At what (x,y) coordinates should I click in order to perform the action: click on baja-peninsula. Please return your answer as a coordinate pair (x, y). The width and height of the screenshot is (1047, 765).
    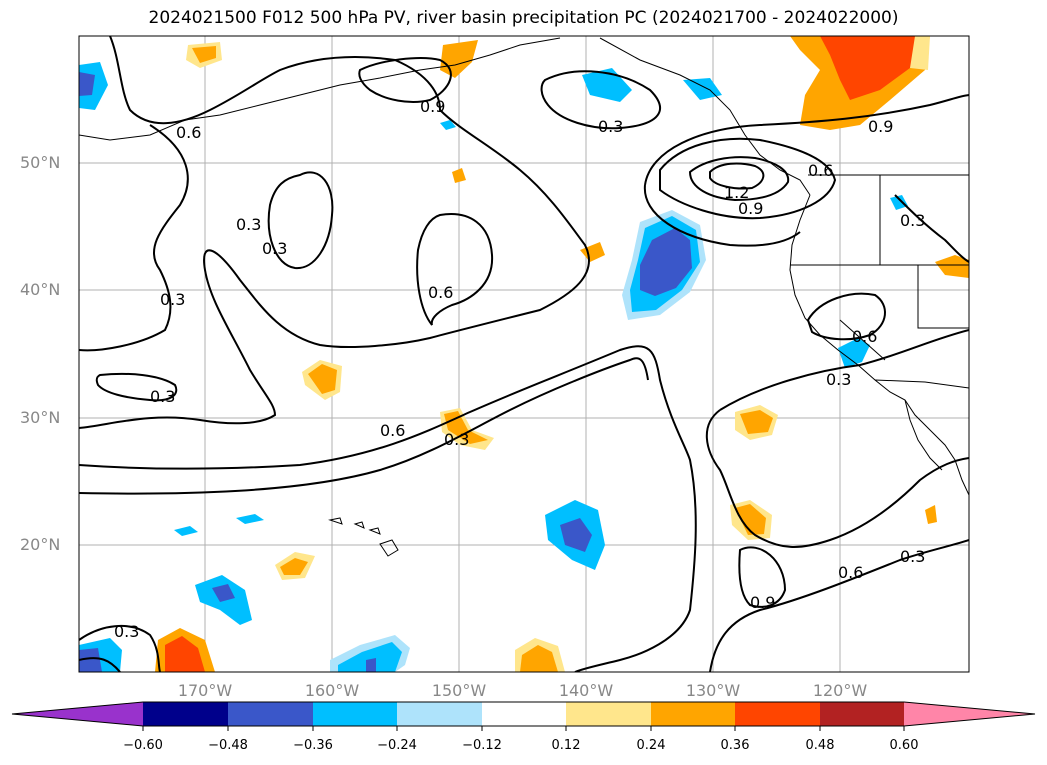
    Looking at the image, I should click on (923, 435).